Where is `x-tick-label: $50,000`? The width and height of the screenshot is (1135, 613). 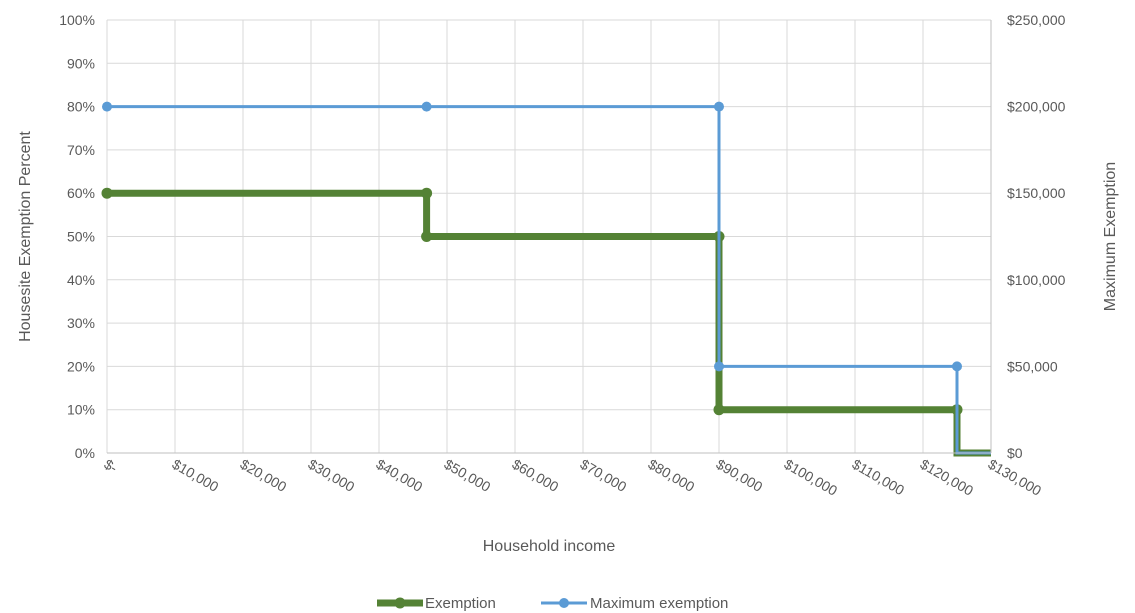
x-tick-label: $50,000 is located at coordinates (468, 475).